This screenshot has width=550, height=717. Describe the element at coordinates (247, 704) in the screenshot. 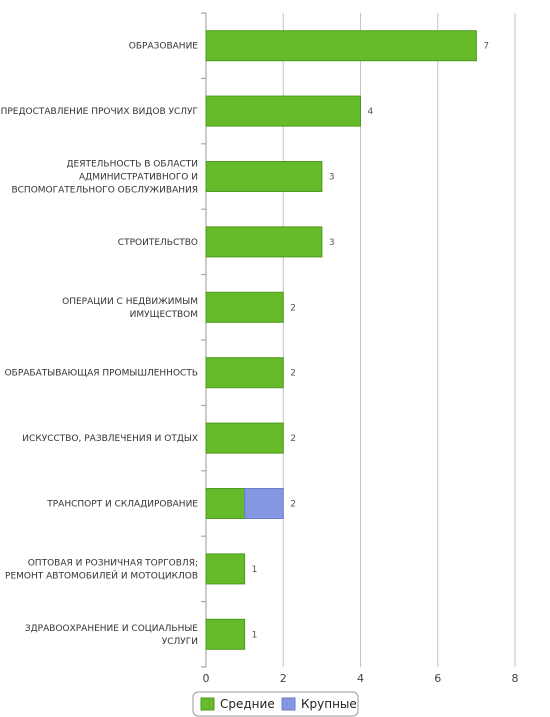

I see `legend-label: Средние` at that location.